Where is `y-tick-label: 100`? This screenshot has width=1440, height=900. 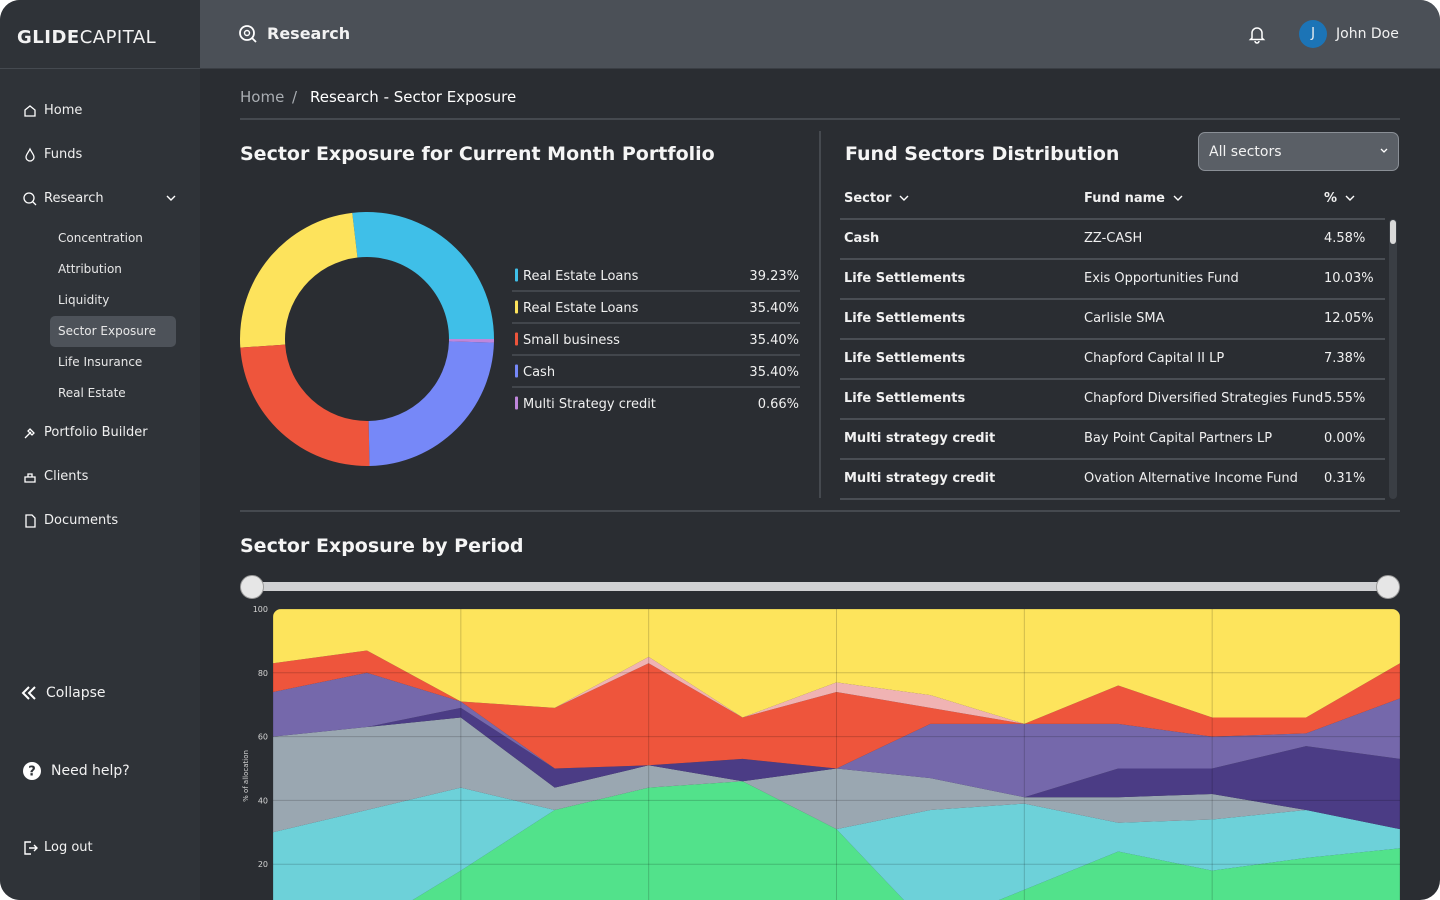 y-tick-label: 100 is located at coordinates (260, 609).